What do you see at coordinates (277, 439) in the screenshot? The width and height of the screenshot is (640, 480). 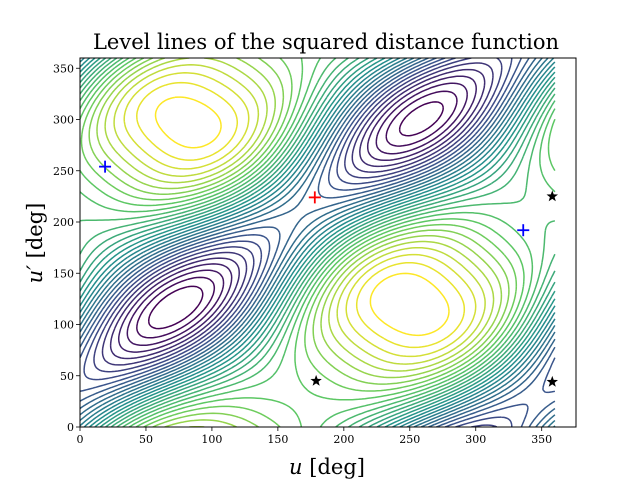 I see `x-tick-label: 150` at bounding box center [277, 439].